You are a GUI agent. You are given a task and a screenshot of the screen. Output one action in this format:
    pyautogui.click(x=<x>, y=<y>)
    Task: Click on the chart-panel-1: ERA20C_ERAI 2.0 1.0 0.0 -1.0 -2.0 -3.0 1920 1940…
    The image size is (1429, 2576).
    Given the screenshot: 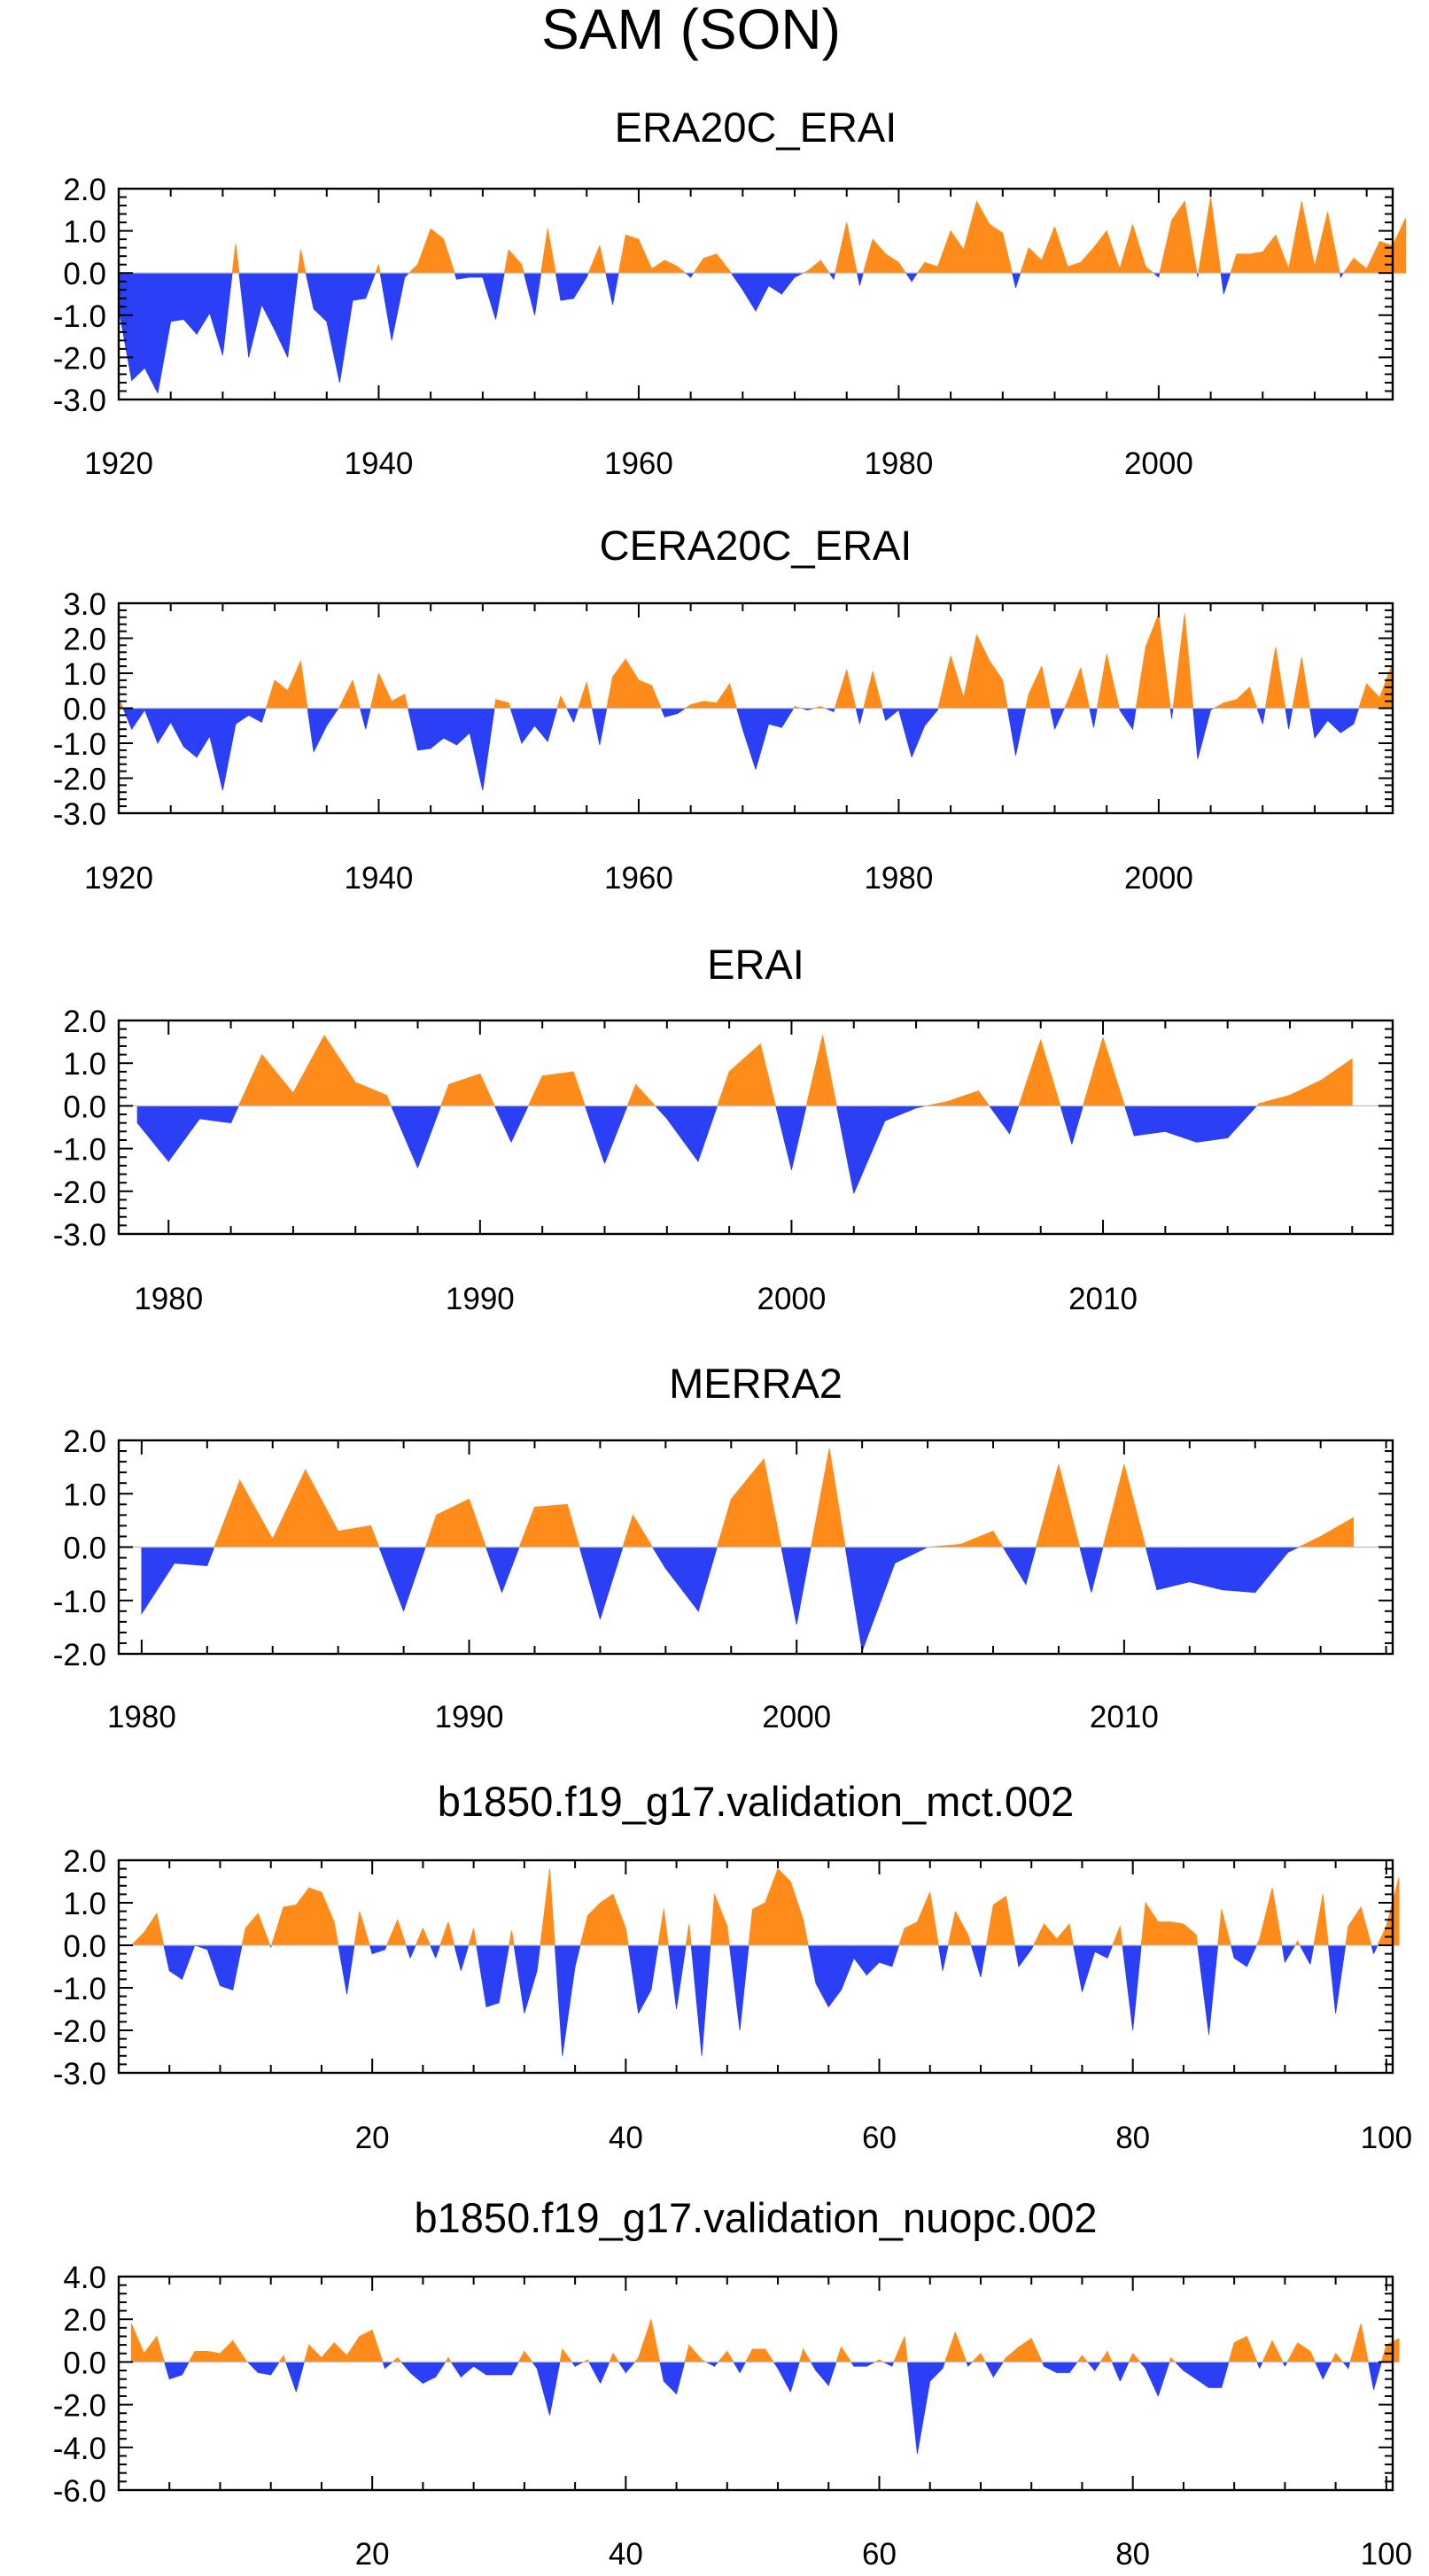 What is the action you would take?
    pyautogui.click(x=730, y=292)
    